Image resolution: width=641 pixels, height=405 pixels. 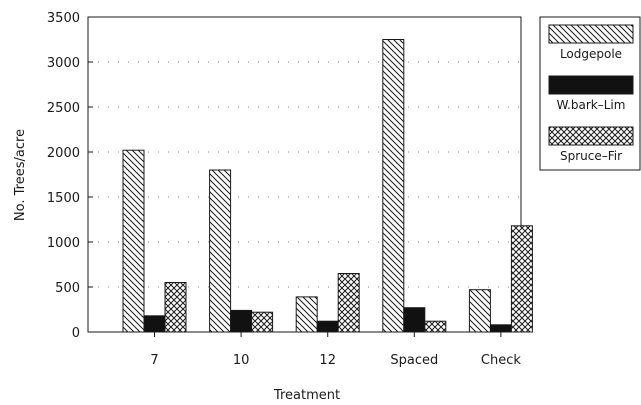 What do you see at coordinates (500, 328) in the screenshot?
I see `bar-w-bark-lim-check` at bounding box center [500, 328].